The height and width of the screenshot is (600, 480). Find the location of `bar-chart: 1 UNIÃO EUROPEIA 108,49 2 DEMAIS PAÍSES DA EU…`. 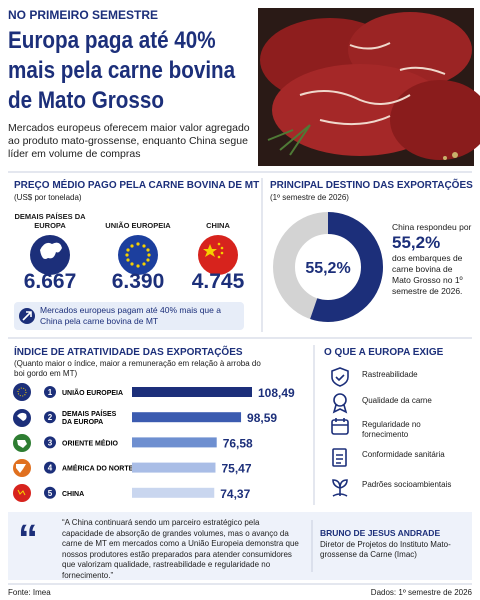

bar-chart: 1 UNIÃO EUROPEIA 108,49 2 DEMAIS PAÍSES DA EU… is located at coordinates (169, 443).